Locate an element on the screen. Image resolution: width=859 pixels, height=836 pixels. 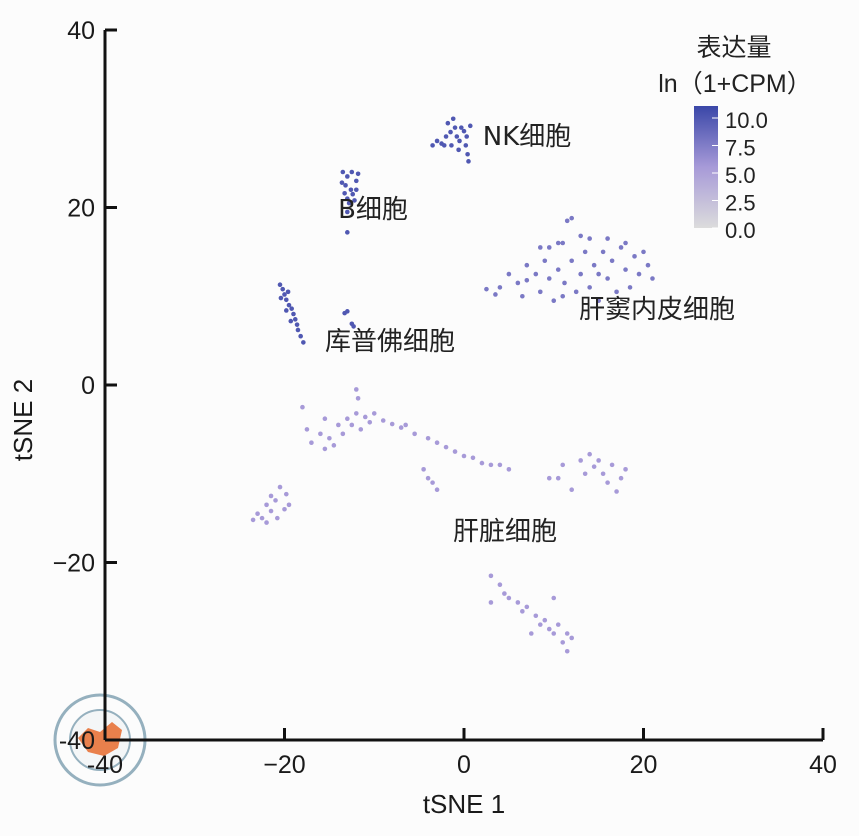
y-axis-title: tSNE 2 is located at coordinates (23, 420).